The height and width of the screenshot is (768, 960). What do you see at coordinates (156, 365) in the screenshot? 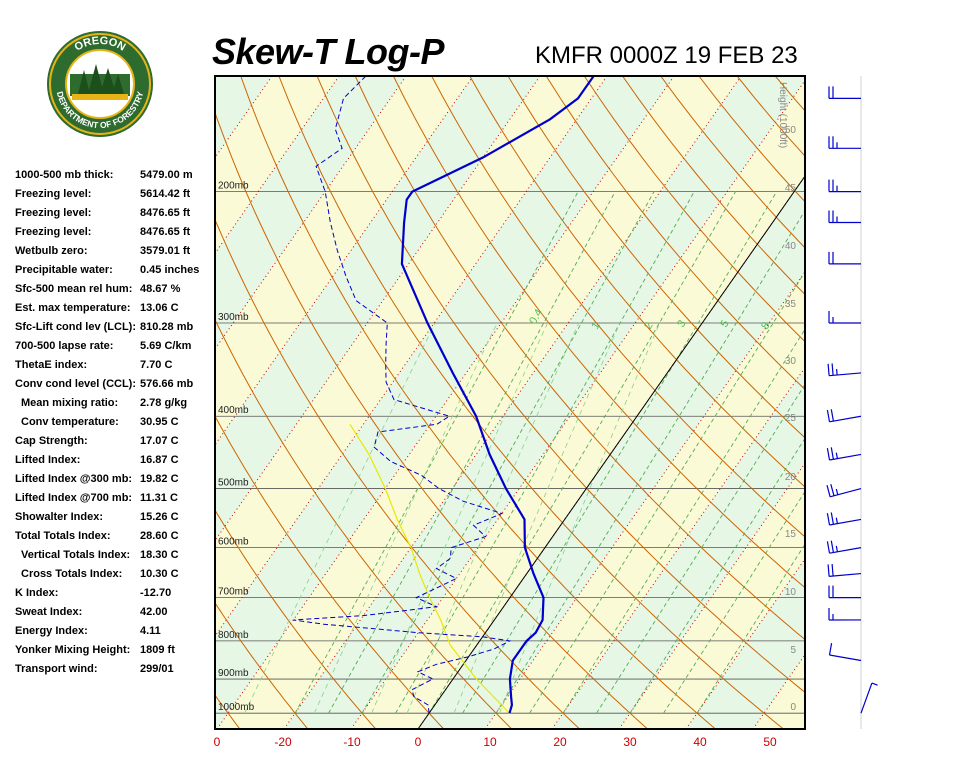
I see `index-value: 7.70 C` at bounding box center [156, 365].